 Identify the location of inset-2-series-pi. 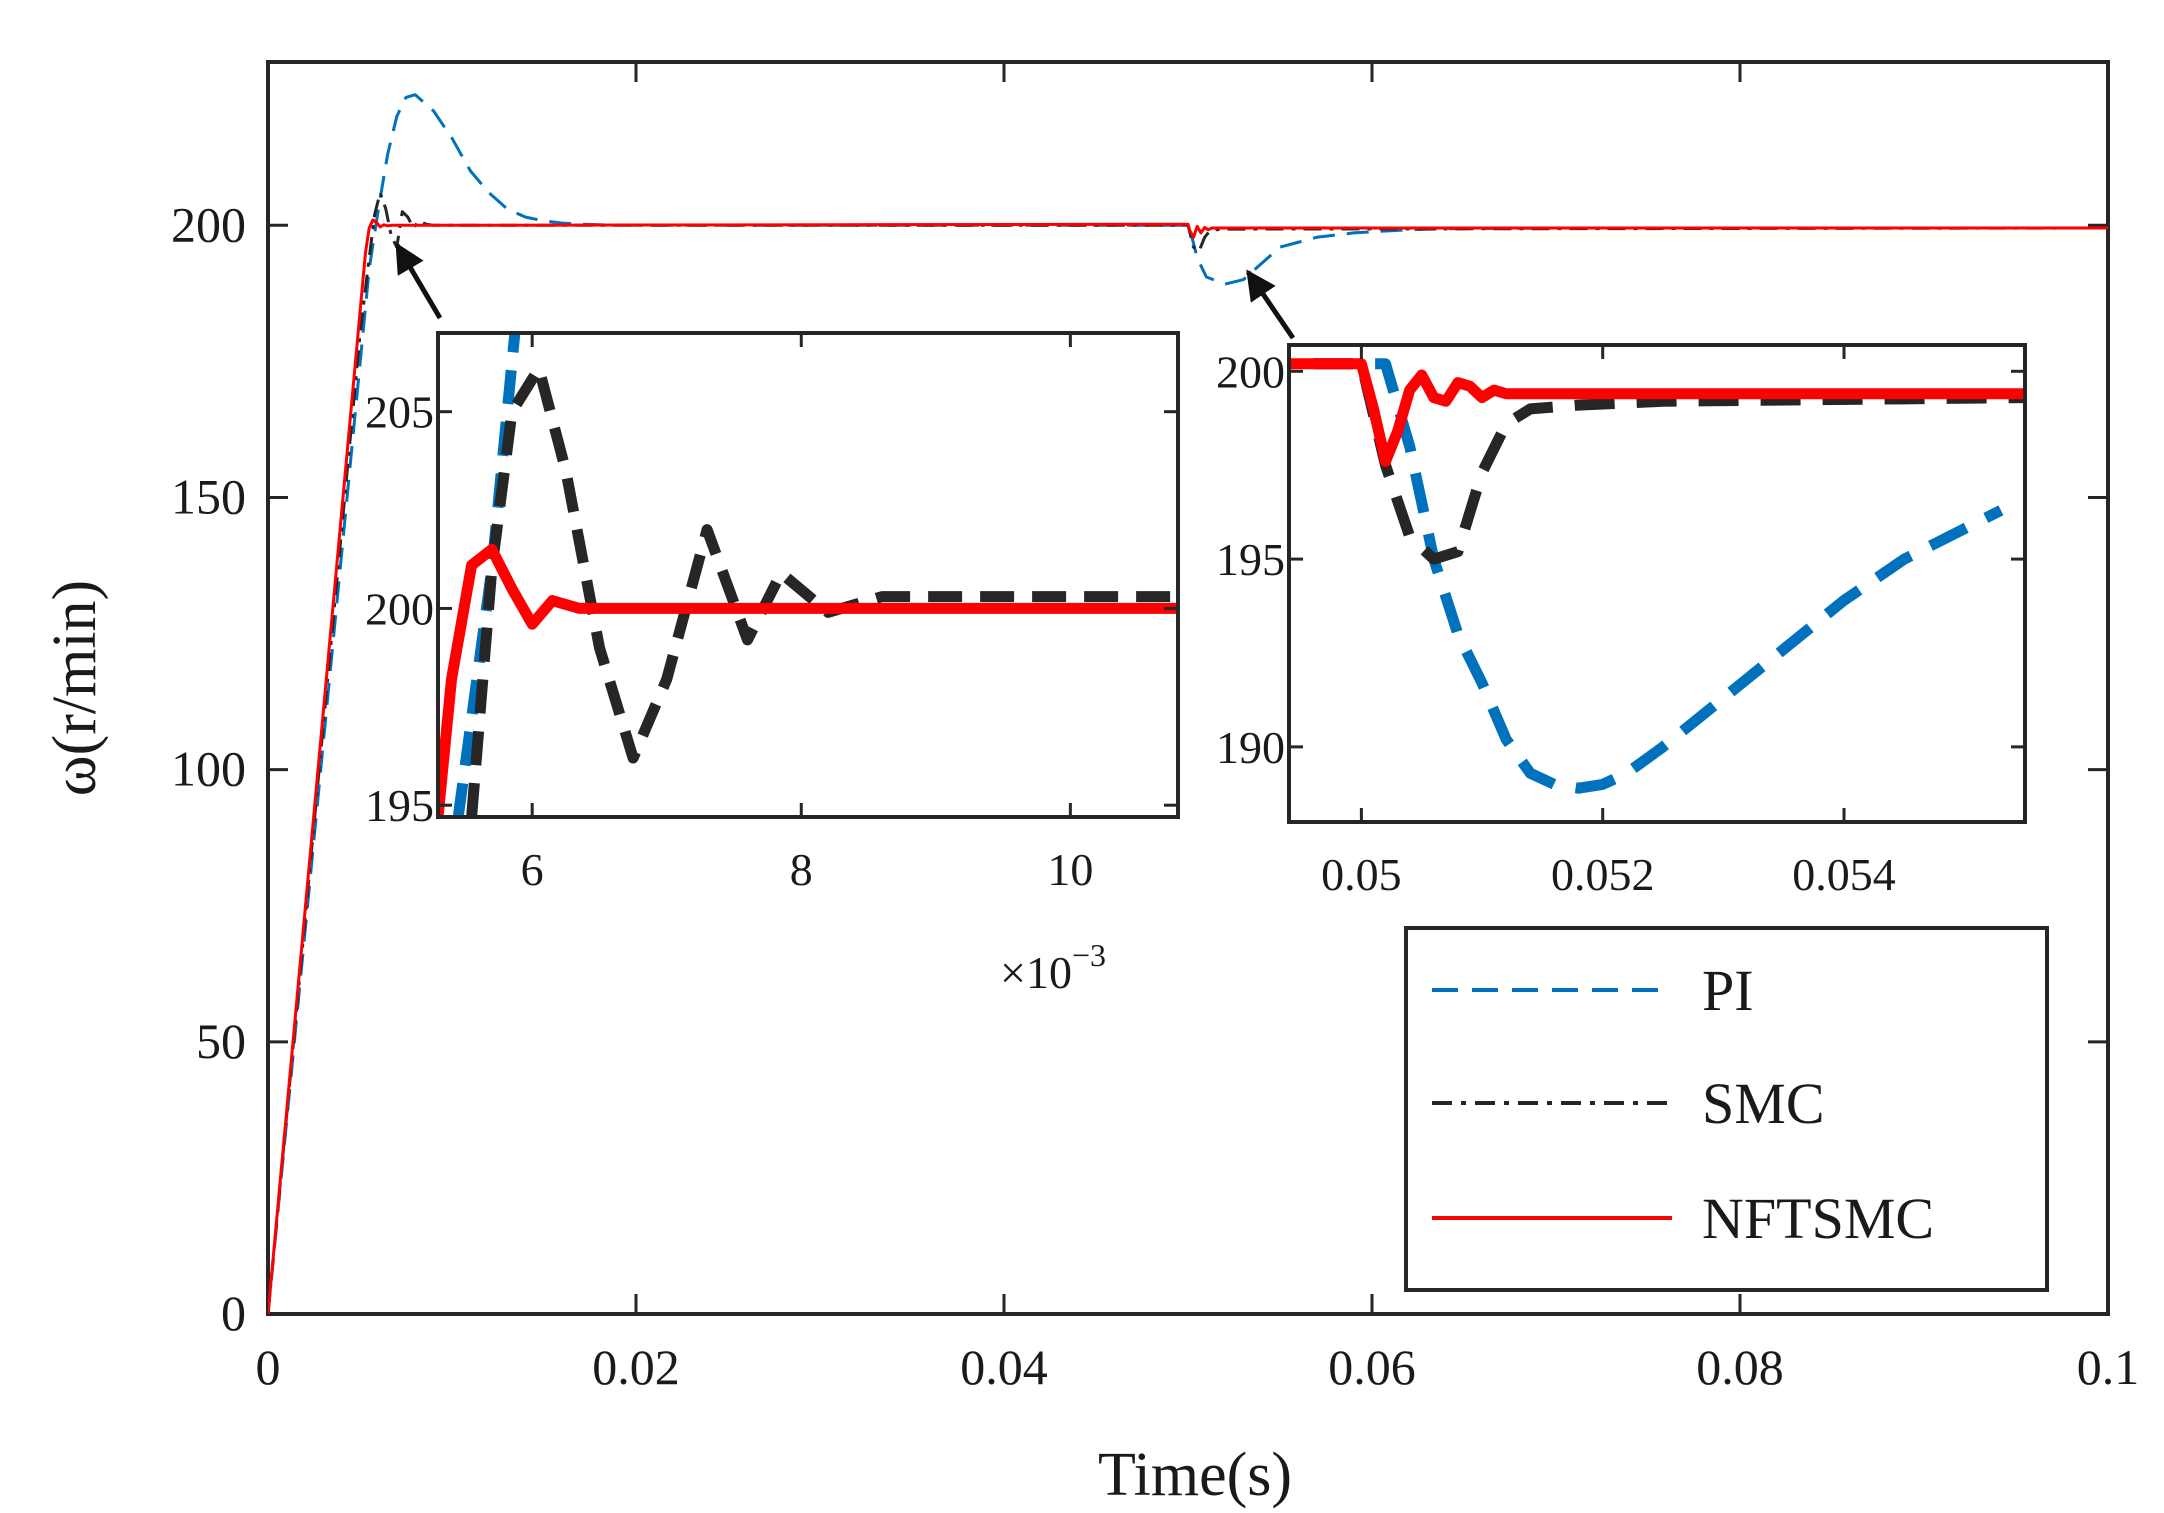
(1658, 576).